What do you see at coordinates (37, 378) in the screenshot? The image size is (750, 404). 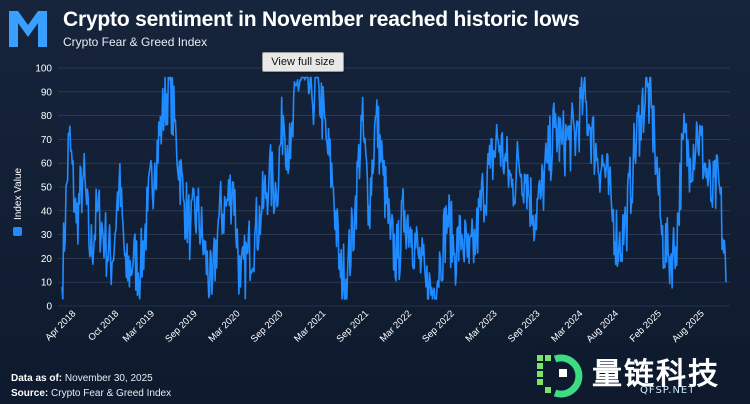 I see `data-as-of-label: Data as of:` at bounding box center [37, 378].